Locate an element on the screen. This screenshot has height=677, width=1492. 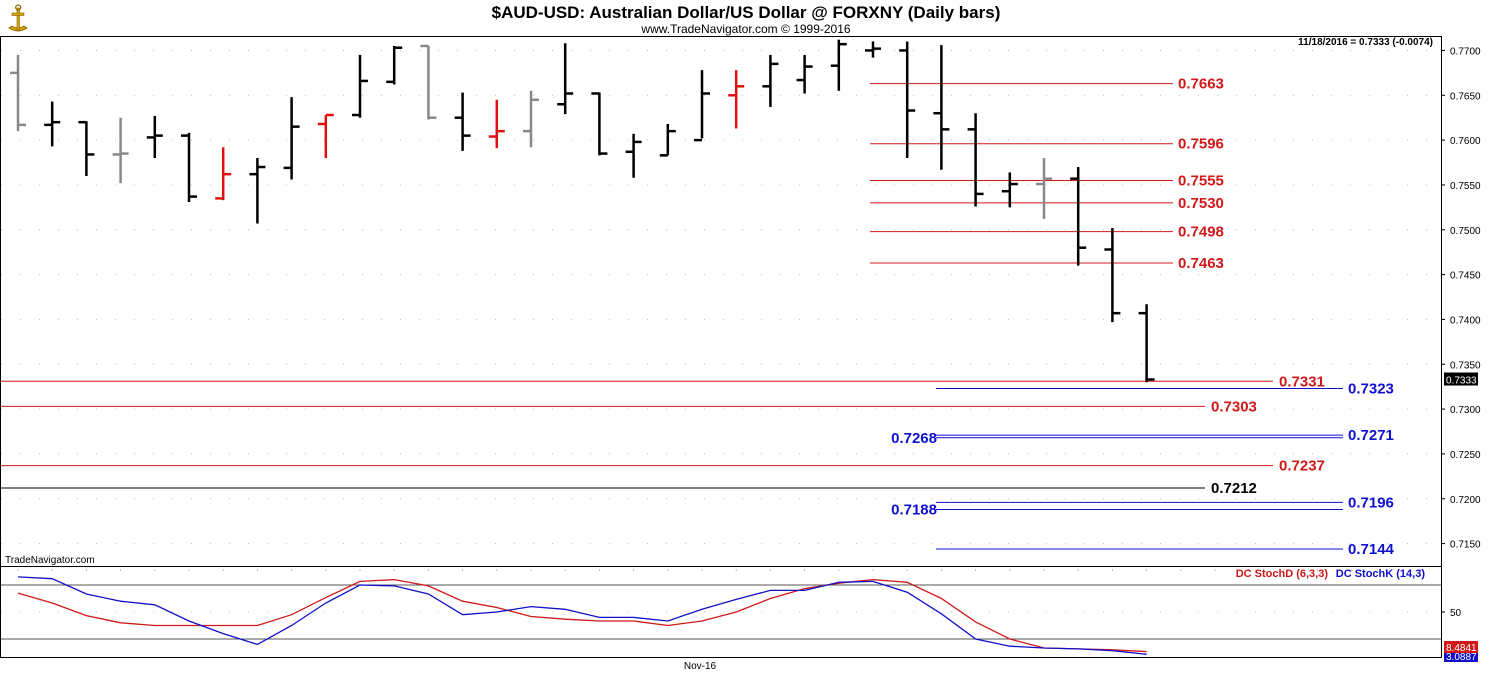
level-label: 0.7303 is located at coordinates (1234, 406).